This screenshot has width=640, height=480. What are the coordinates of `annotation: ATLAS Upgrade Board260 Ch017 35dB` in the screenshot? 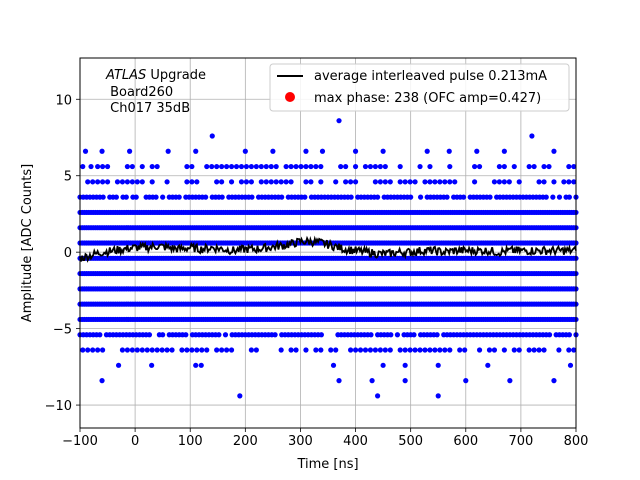 It's located at (155, 92).